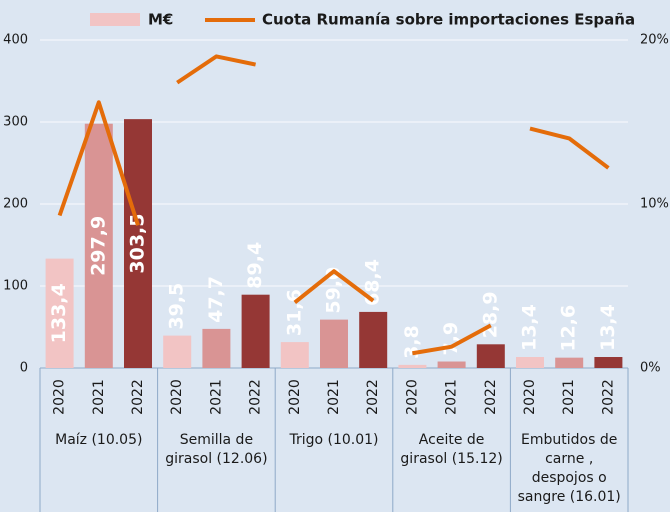 The image size is (670, 512). What do you see at coordinates (650, 368) in the screenshot?
I see `y2-tick-label: 0%` at bounding box center [650, 368].